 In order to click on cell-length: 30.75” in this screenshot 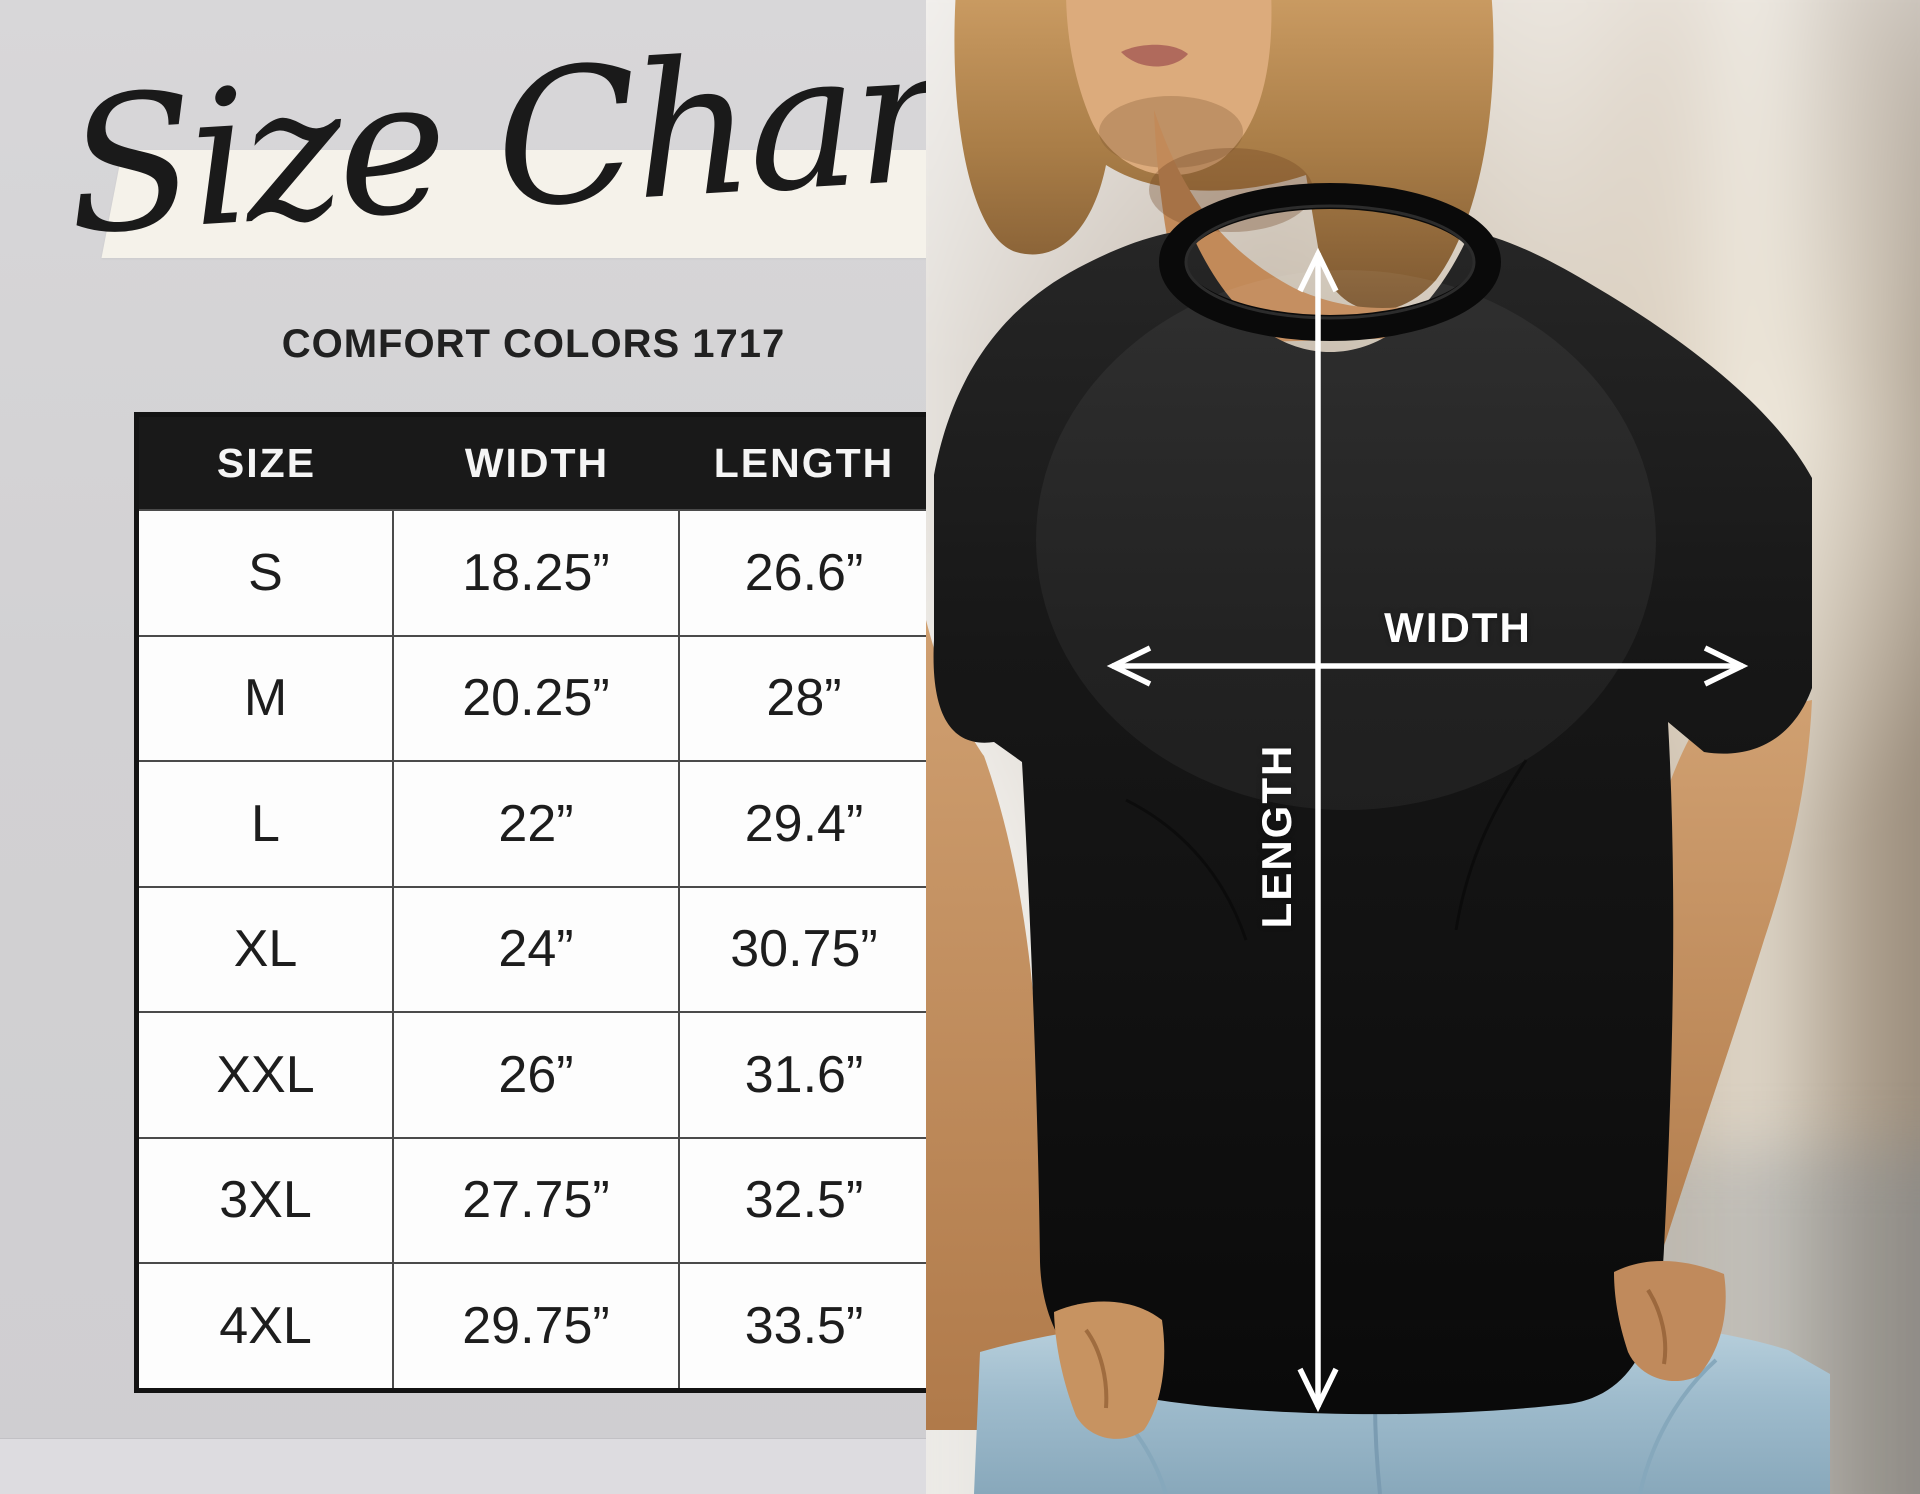, I will do `click(804, 948)`.